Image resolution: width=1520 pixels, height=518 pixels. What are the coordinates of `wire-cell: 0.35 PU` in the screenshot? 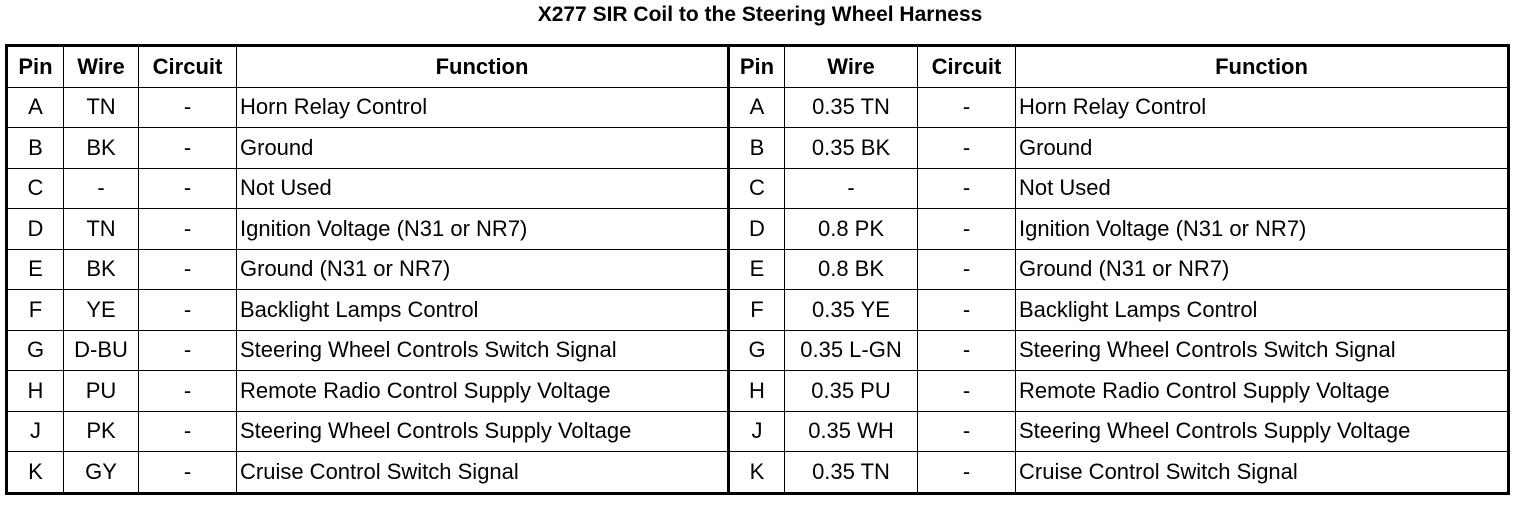 It's located at (851, 391).